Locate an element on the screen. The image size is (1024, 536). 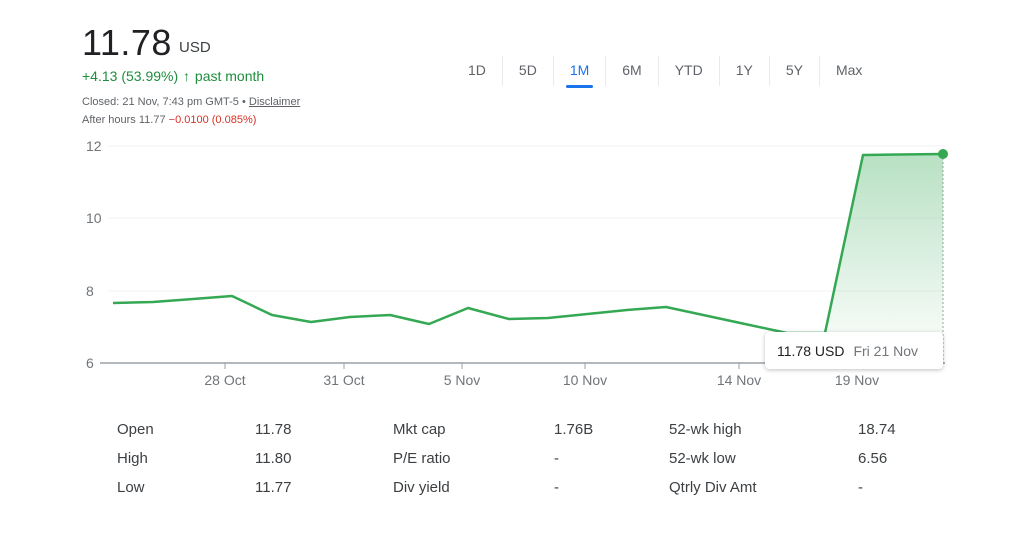
y-tick-8: 8 is located at coordinates (90, 291).